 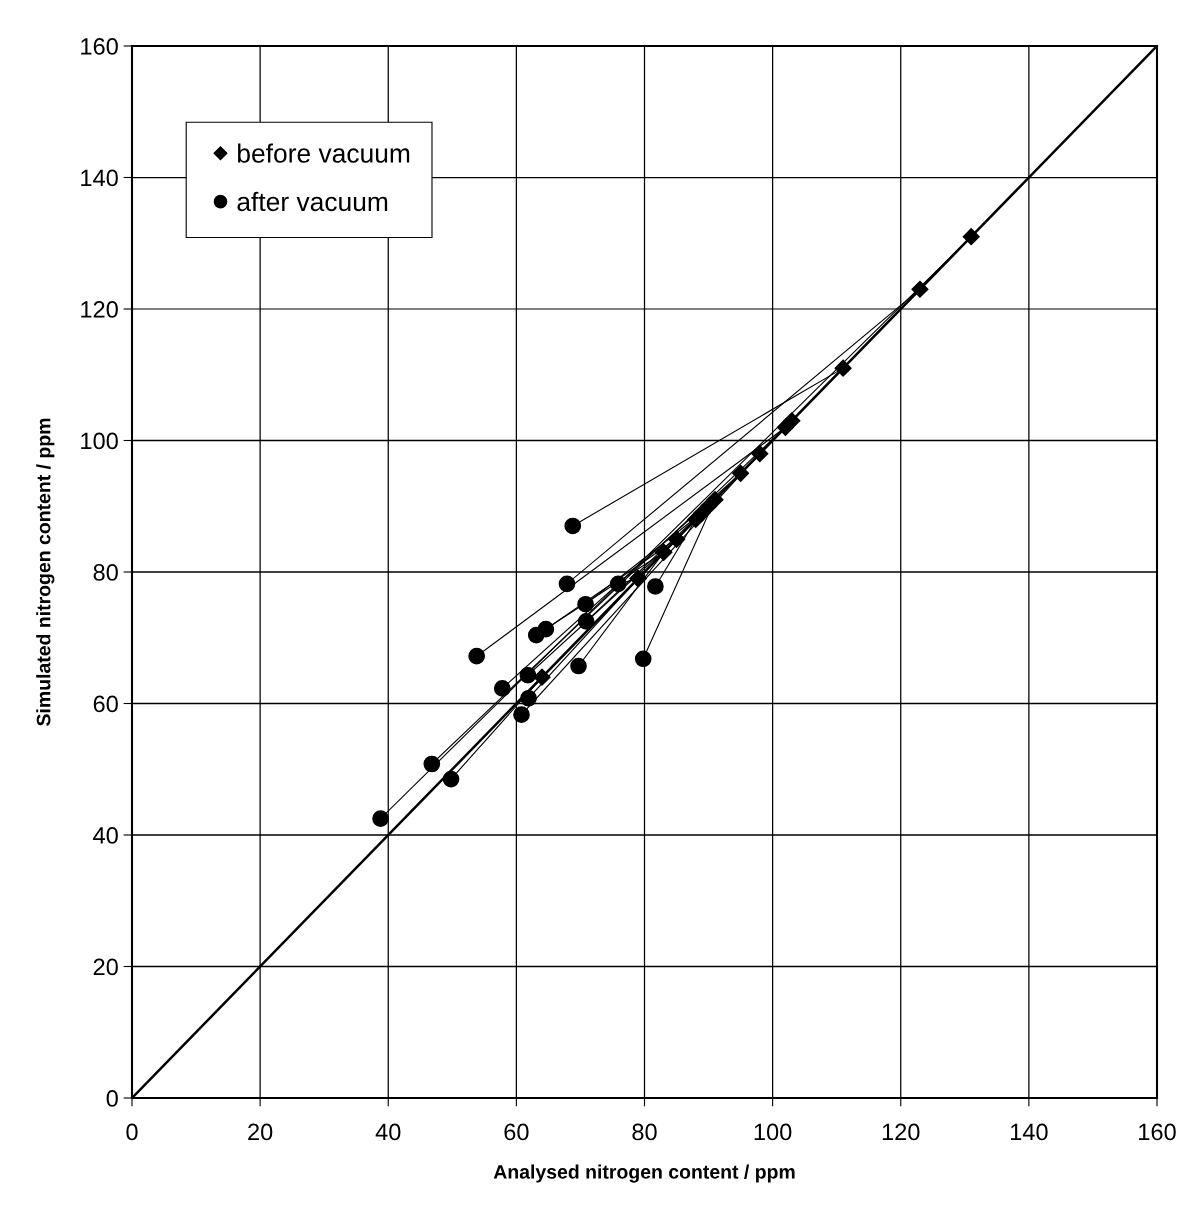 I want to click on x-tick-label: 80, so click(x=644, y=1132).